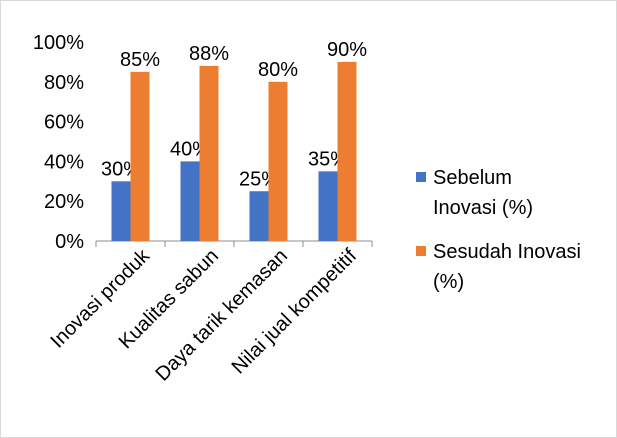  What do you see at coordinates (507, 267) in the screenshot?
I see `legend-label-sesudah: Sesudah Inovasi (%)` at bounding box center [507, 267].